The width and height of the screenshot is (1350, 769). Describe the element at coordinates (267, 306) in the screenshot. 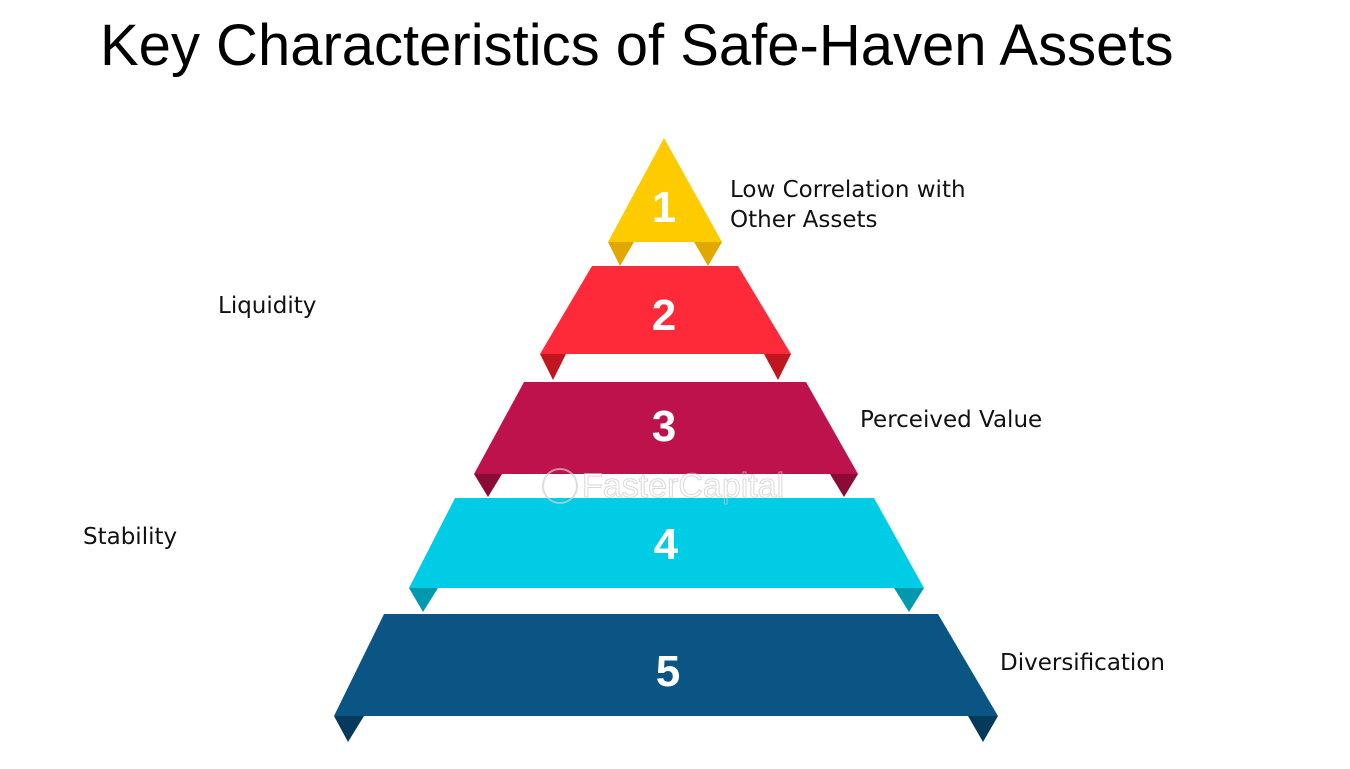

I see `tier-2-label: Liquidity` at that location.